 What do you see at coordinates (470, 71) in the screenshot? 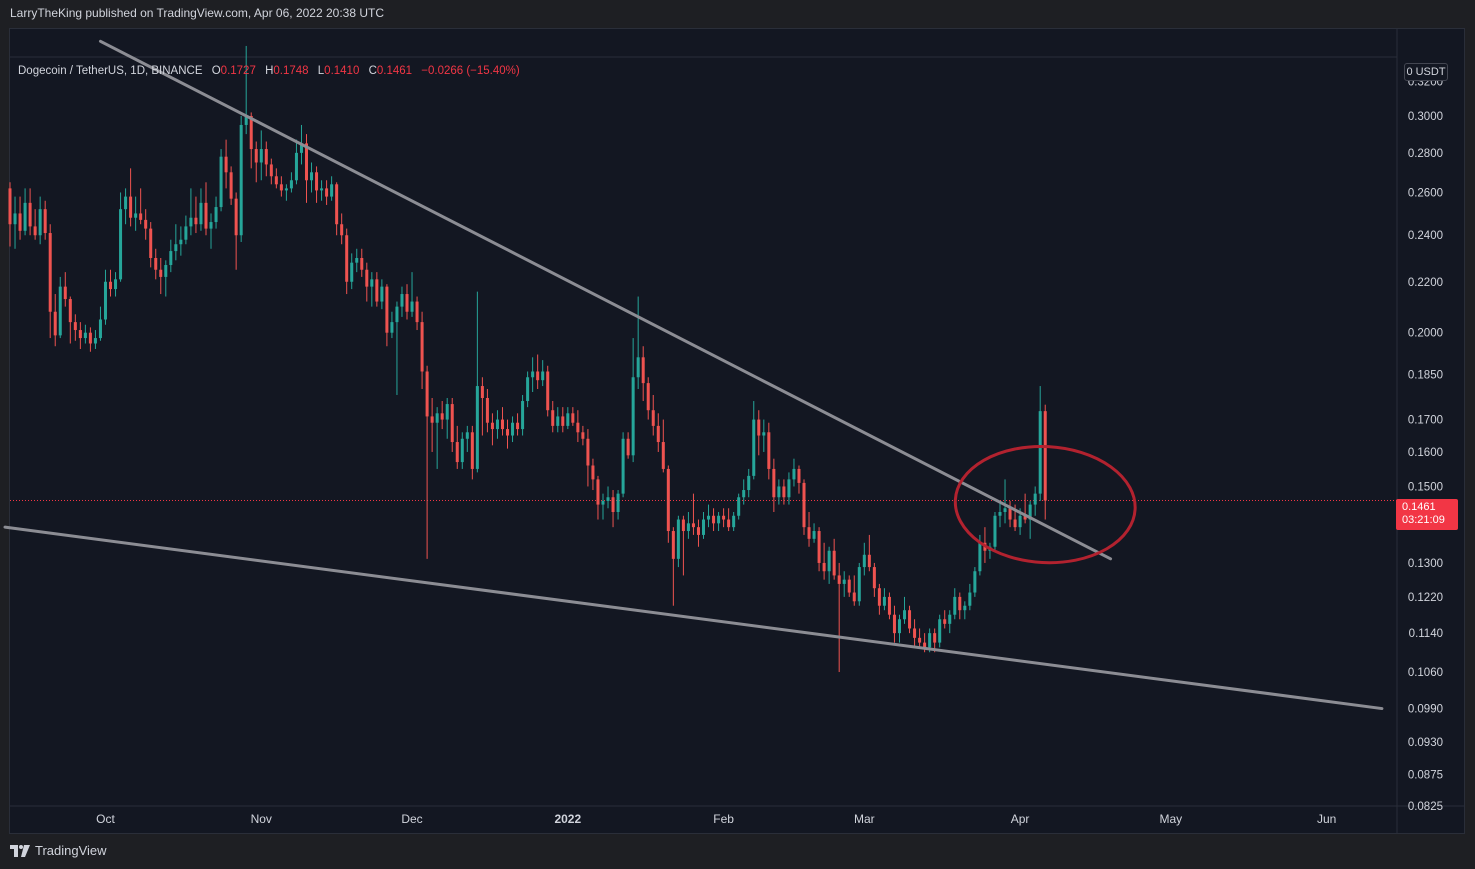
I see `change-value: −0.0266 (−15.40%)` at bounding box center [470, 71].